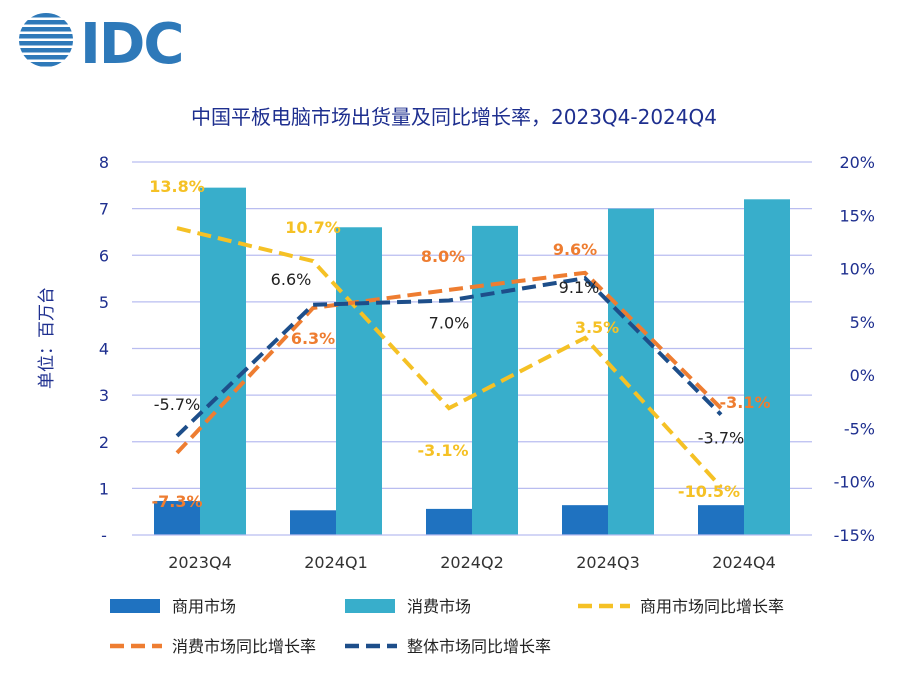 The width and height of the screenshot is (909, 673). What do you see at coordinates (336, 562) in the screenshot?
I see `x-tick-label: 2024Q1` at bounding box center [336, 562].